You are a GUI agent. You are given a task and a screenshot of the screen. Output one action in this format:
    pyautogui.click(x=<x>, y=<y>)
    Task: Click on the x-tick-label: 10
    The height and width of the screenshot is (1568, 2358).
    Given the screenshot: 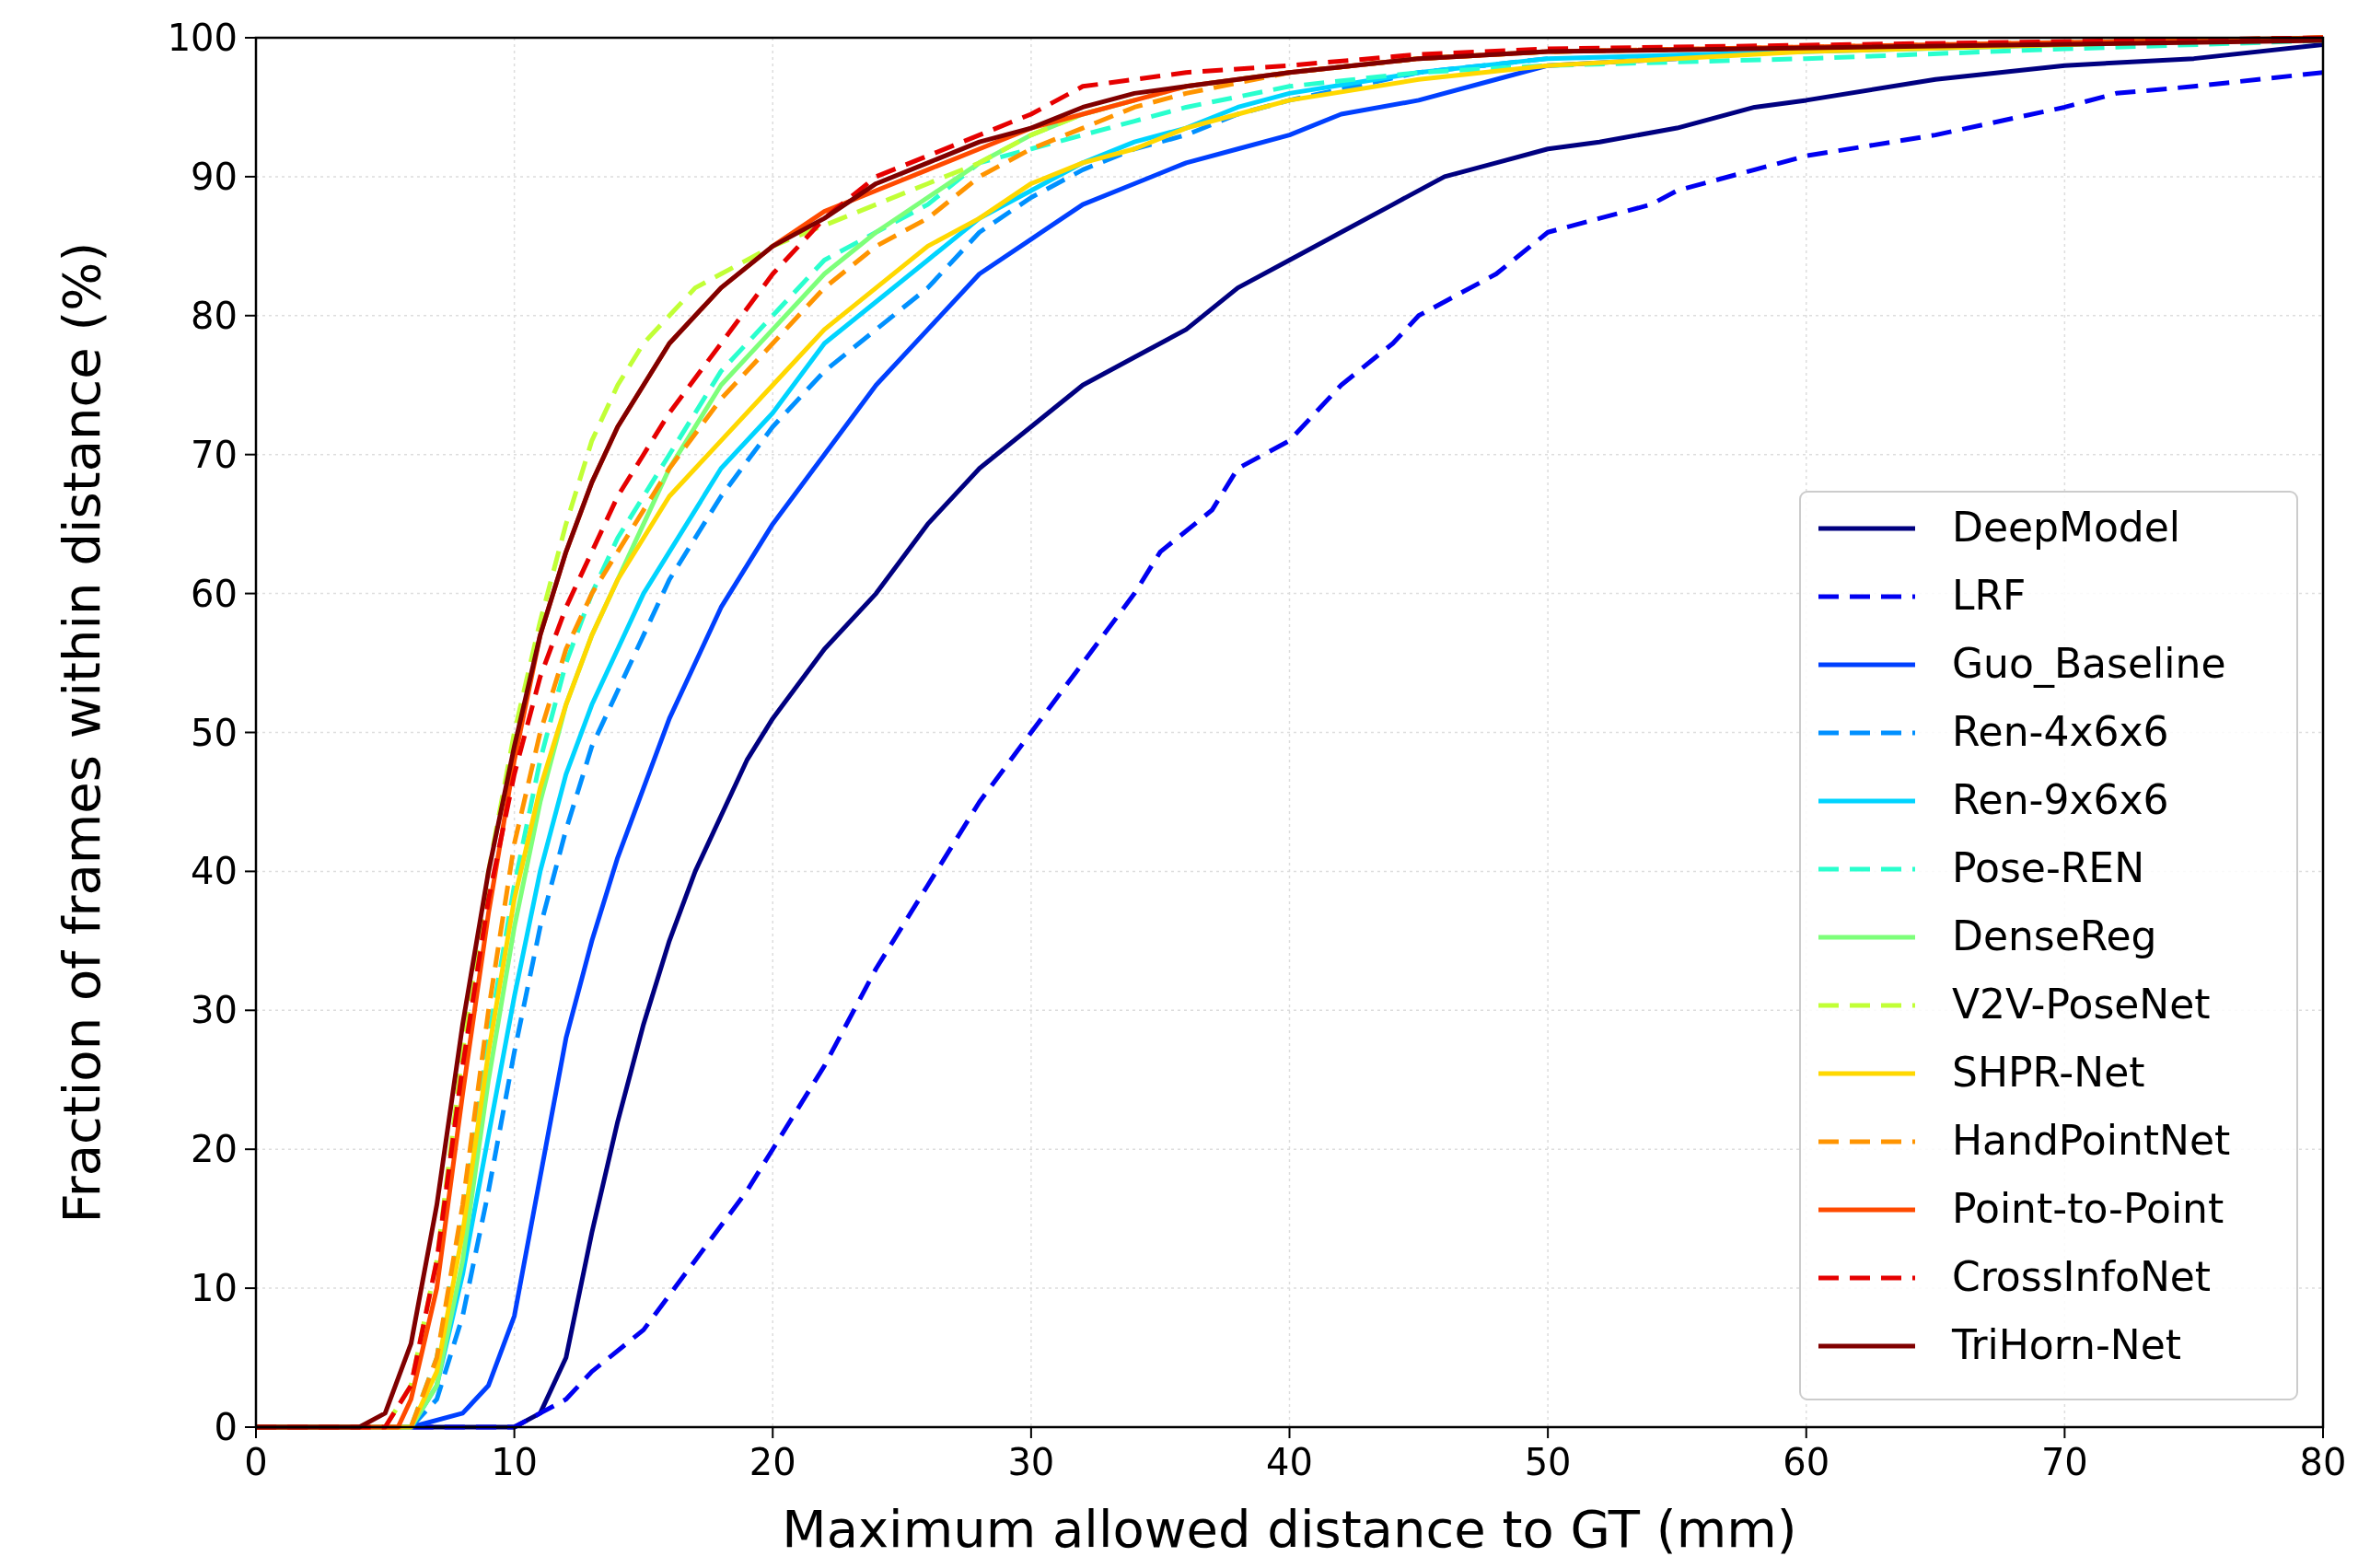 What is the action you would take?
    pyautogui.click(x=515, y=1462)
    